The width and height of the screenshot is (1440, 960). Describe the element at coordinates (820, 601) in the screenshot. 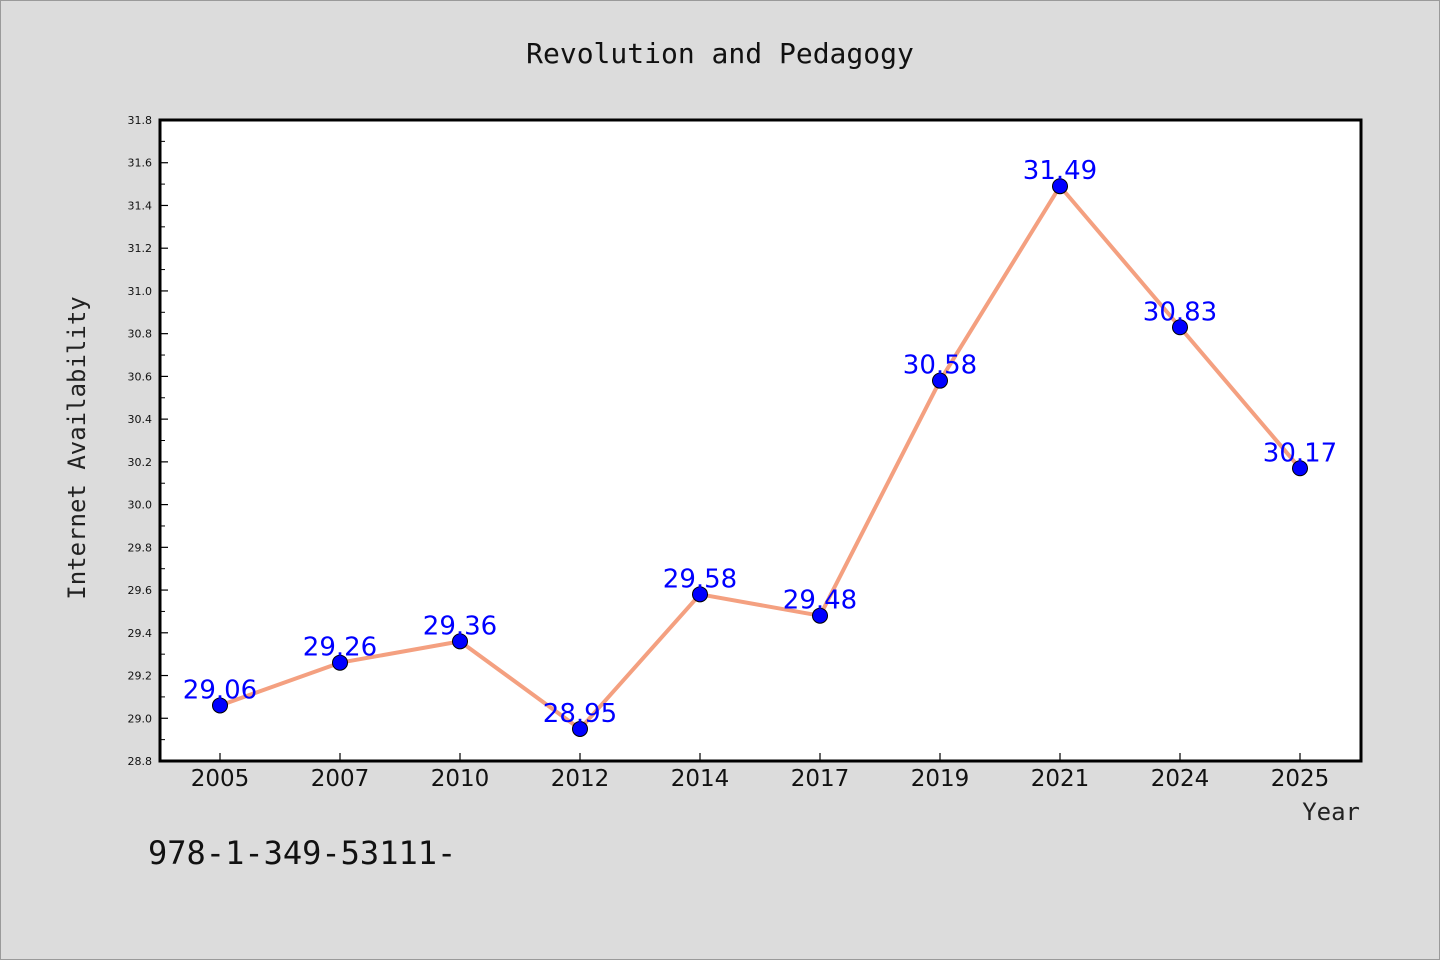

I see `data-label: 29.48` at that location.